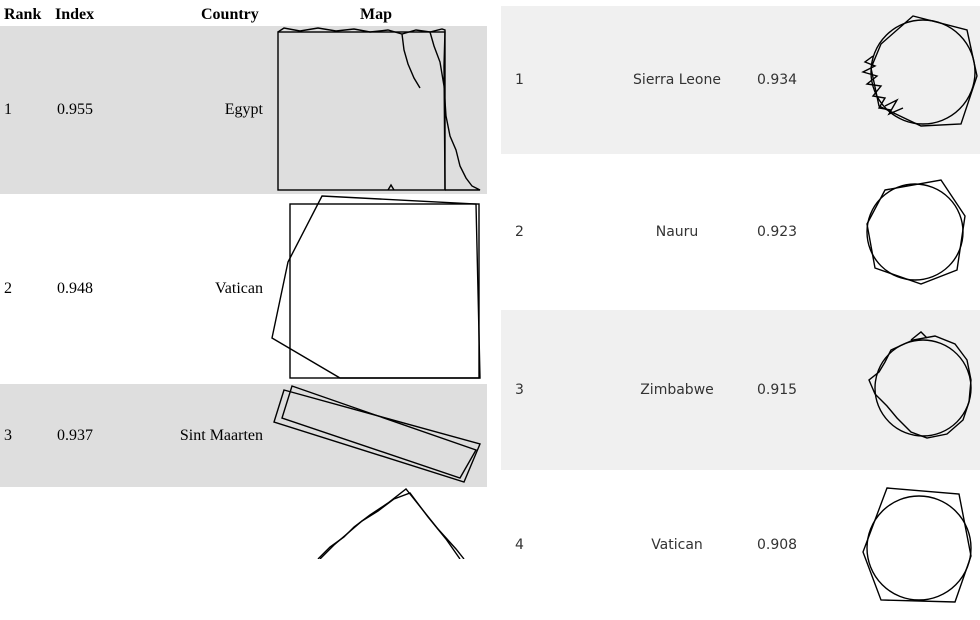 This screenshot has height=620, width=980. I want to click on country-map-outline, so click(391, 523).